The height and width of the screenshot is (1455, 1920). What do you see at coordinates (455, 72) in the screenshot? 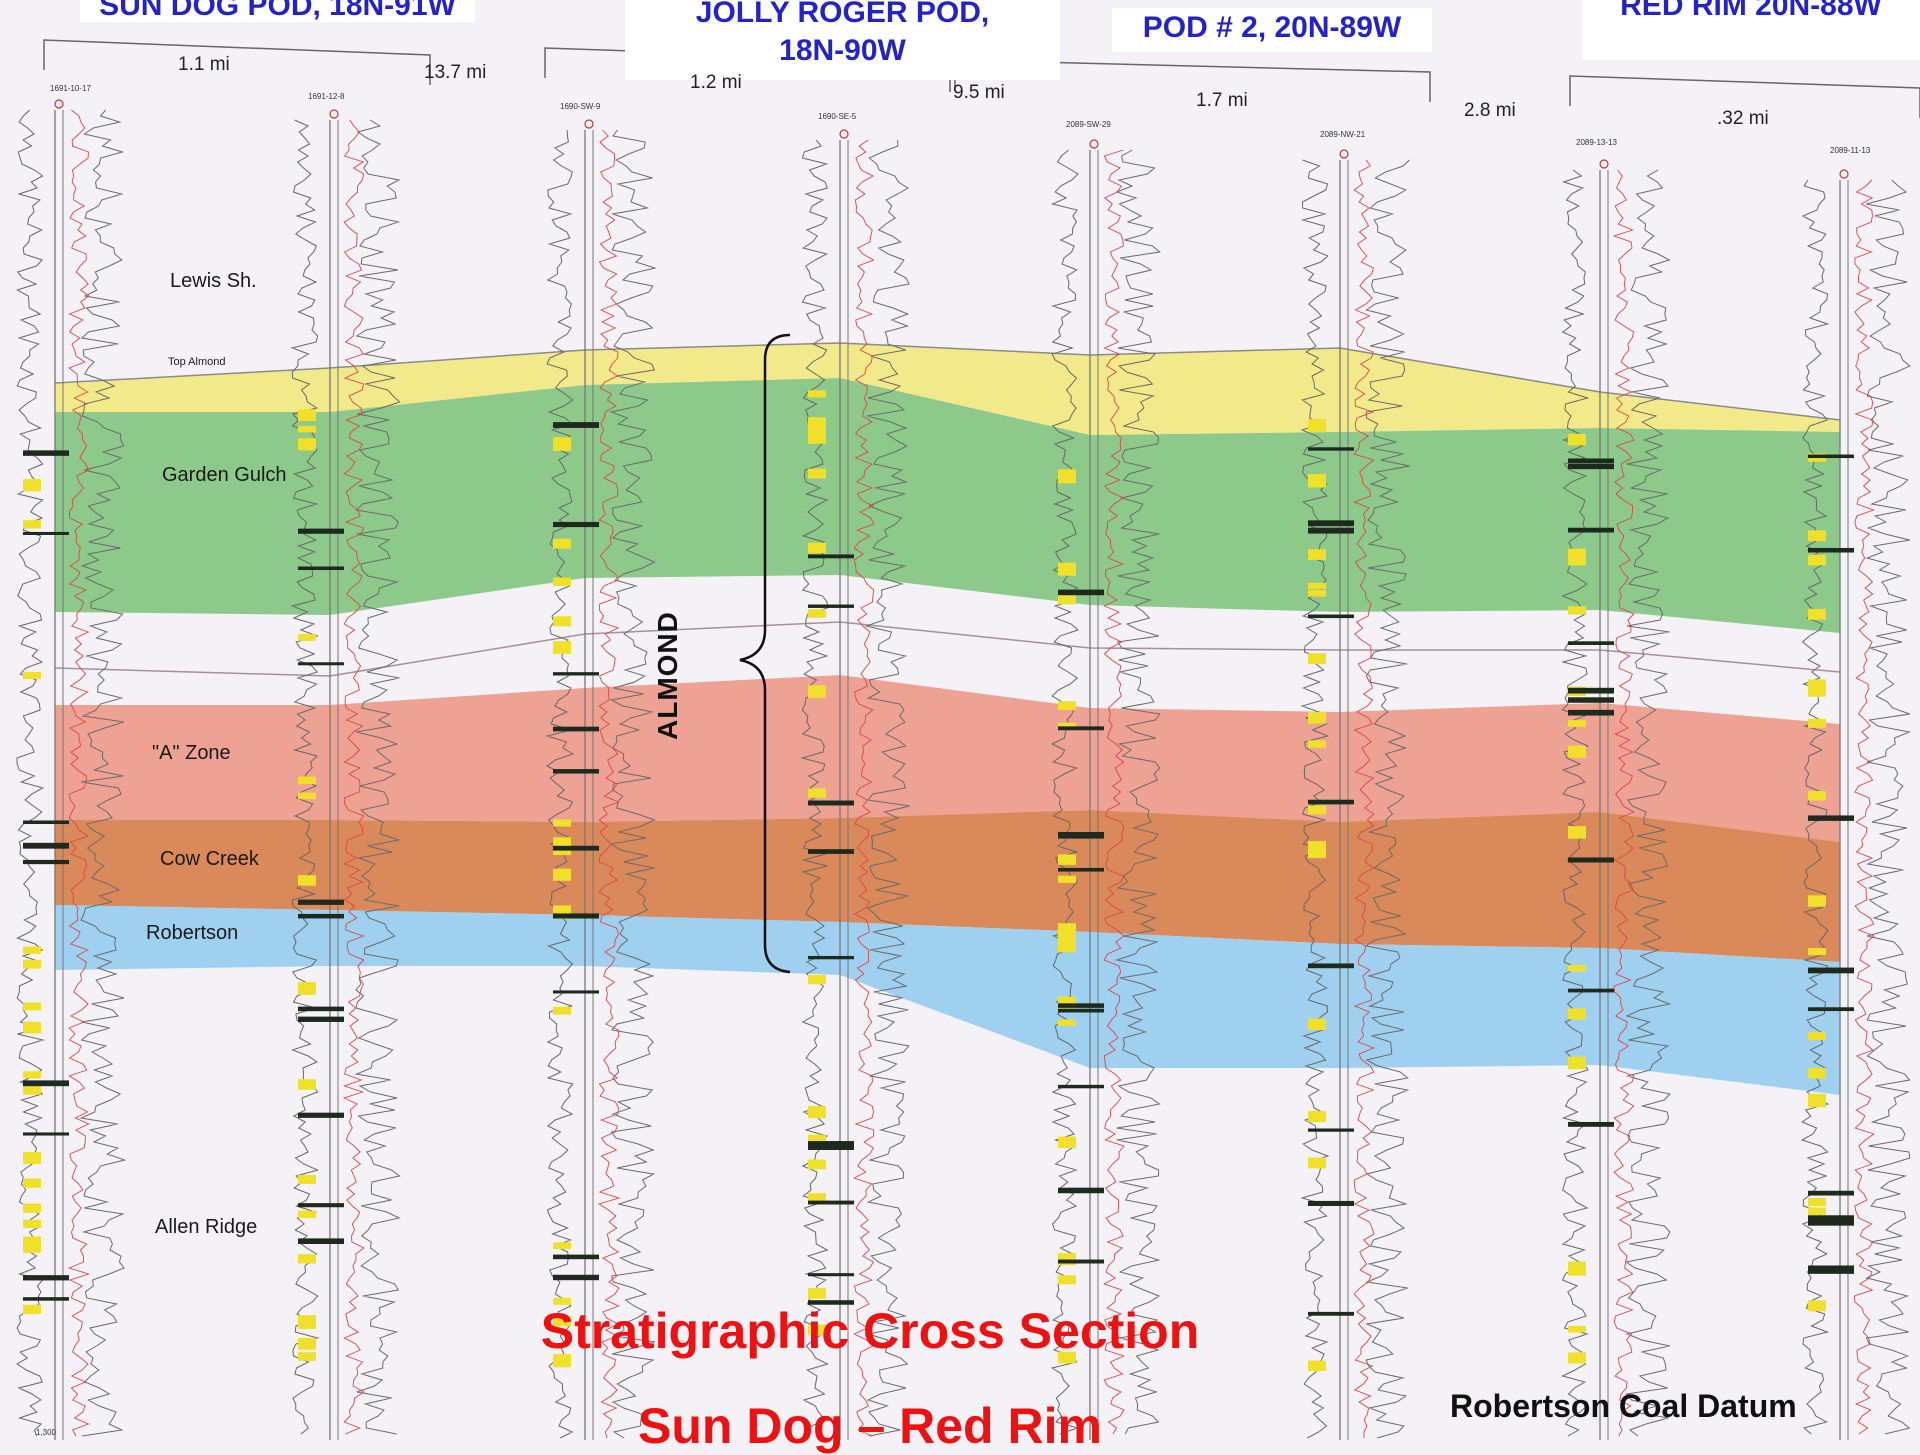
I see `distance-label: 13.7 mi` at bounding box center [455, 72].